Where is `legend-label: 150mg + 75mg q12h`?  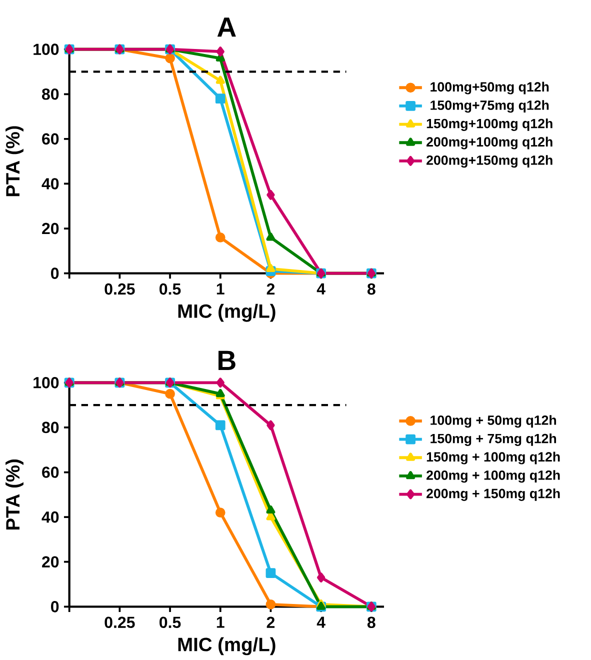
legend-label: 150mg + 75mg q12h is located at coordinates (493, 439).